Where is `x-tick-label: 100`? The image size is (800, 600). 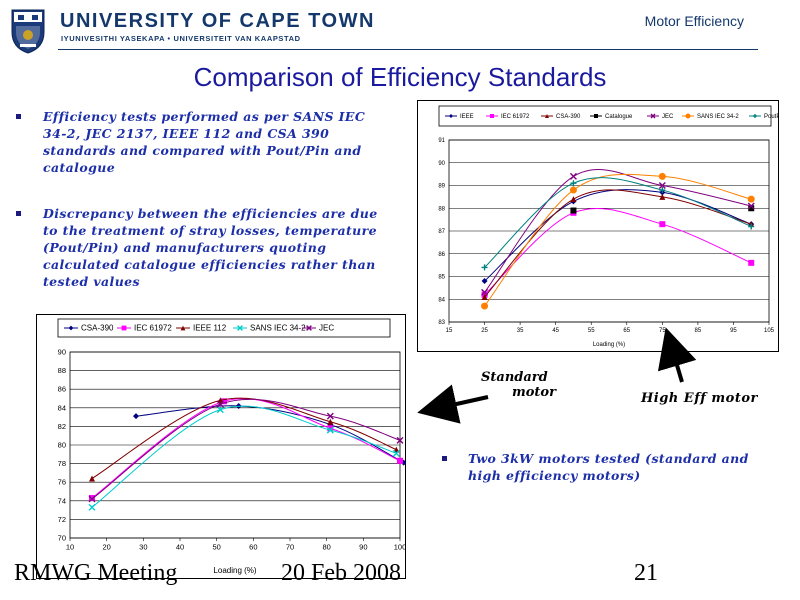 x-tick-label: 100 is located at coordinates (400, 547).